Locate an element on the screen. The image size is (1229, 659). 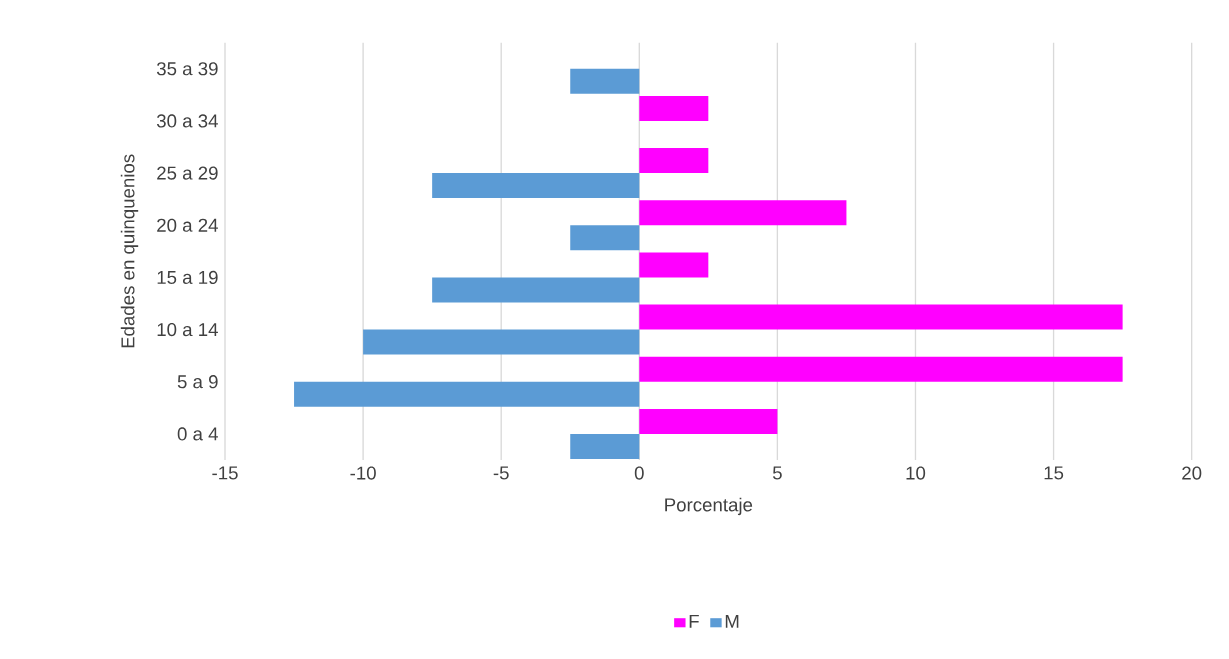
x-tick-label: 20 is located at coordinates (1192, 473).